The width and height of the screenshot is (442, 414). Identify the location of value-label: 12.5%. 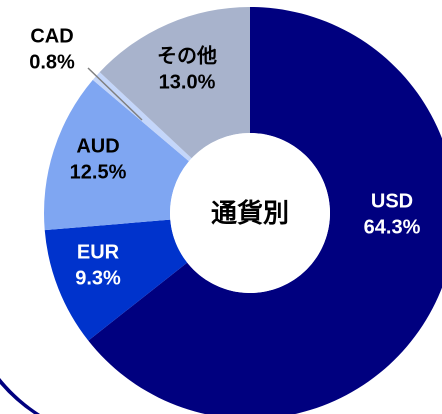
(98, 172).